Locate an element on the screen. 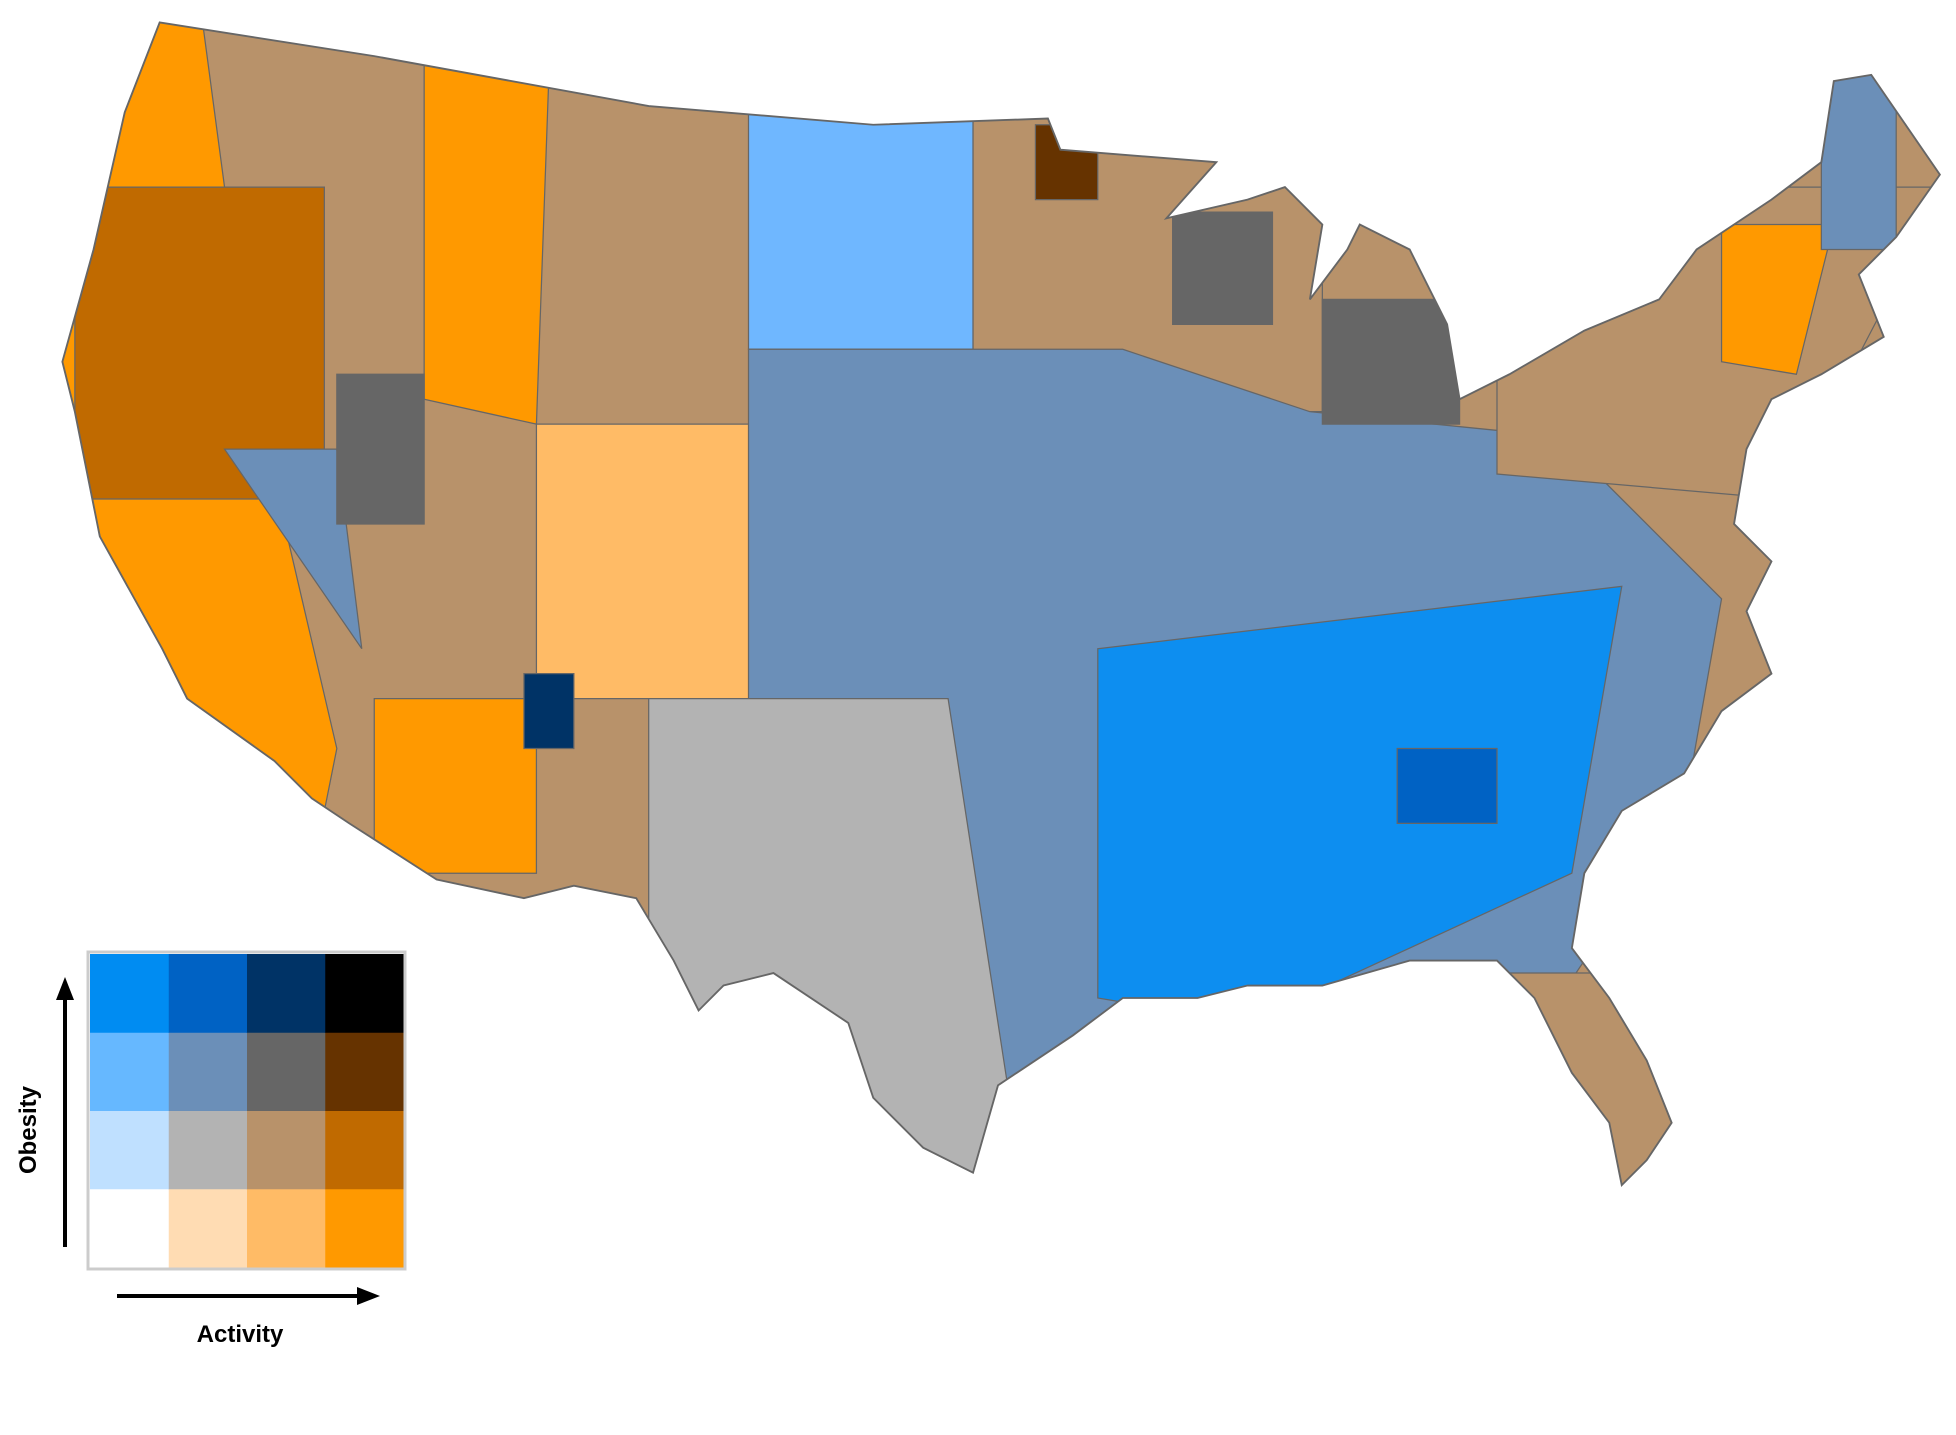 The height and width of the screenshot is (1435, 1956). x-label: Activity is located at coordinates (240, 1334).